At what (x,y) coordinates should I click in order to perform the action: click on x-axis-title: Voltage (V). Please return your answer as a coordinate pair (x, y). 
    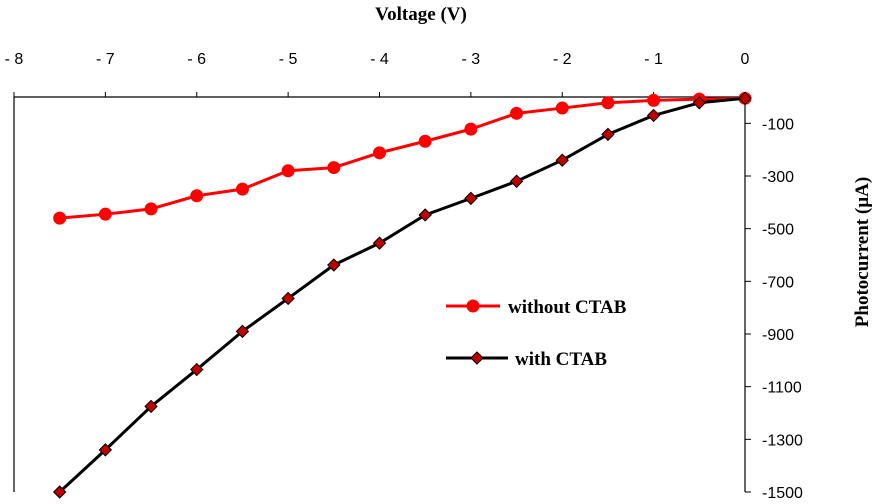
    Looking at the image, I should click on (421, 14).